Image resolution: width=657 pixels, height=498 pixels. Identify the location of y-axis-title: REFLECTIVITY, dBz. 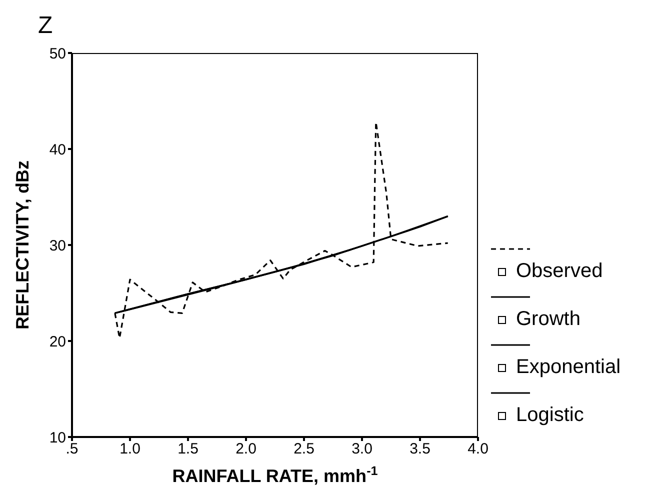
(22, 245).